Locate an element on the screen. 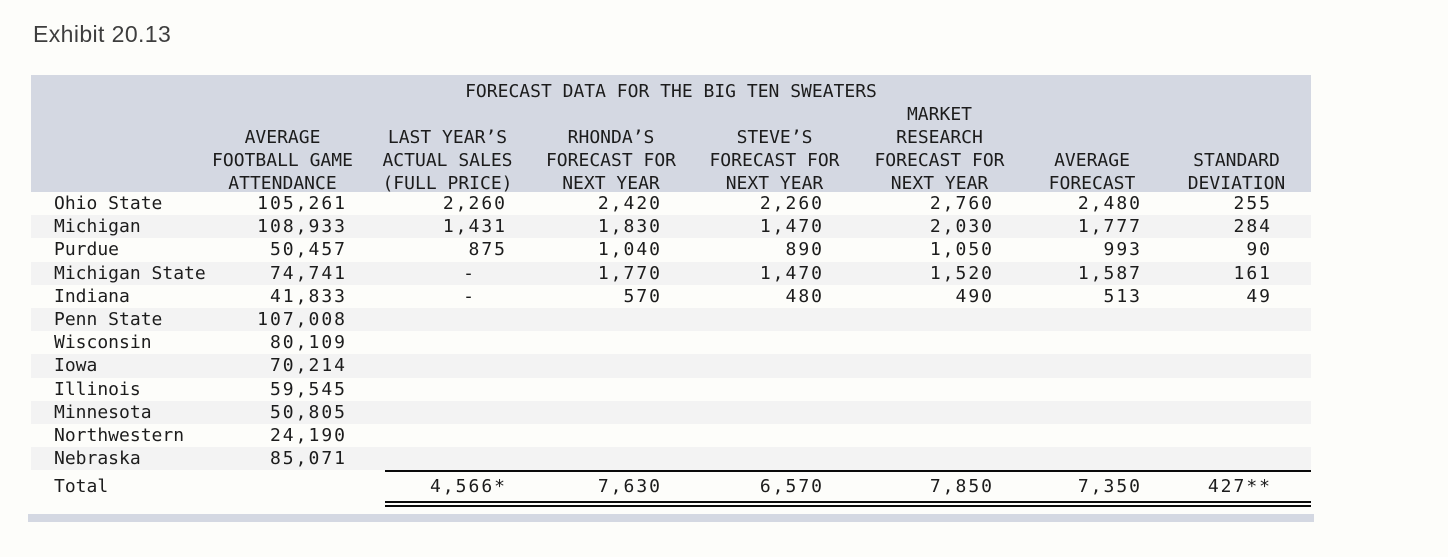  value-cell: 2,420 is located at coordinates (629, 203).